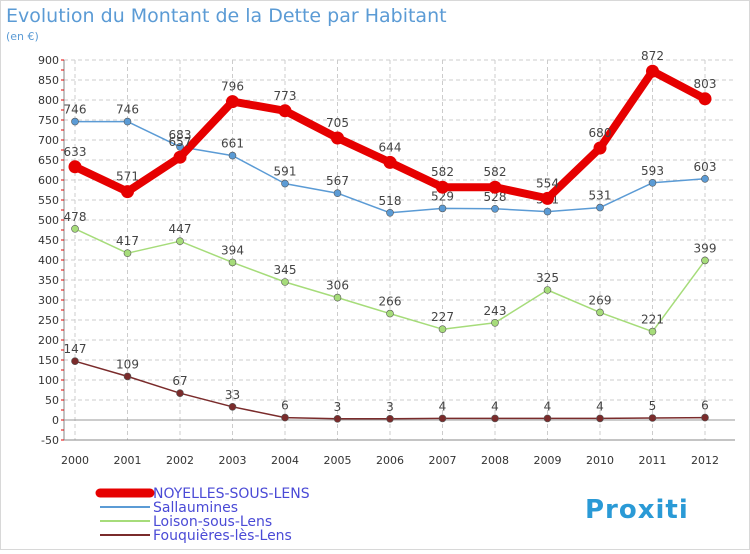 The width and height of the screenshot is (750, 554). I want to click on data-label: 593, so click(652, 171).